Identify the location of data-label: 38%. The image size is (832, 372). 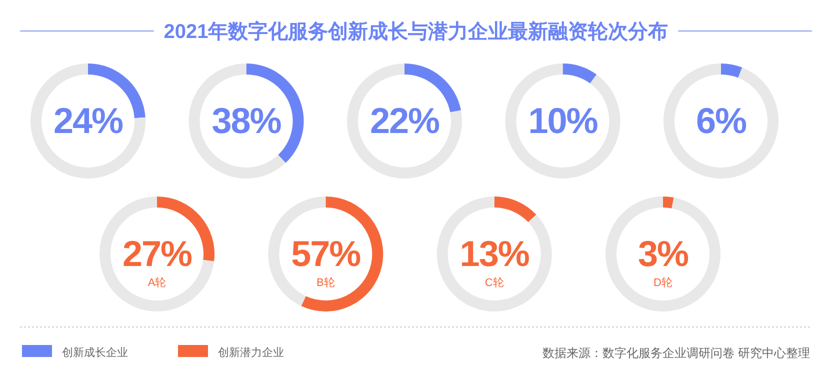
(247, 120).